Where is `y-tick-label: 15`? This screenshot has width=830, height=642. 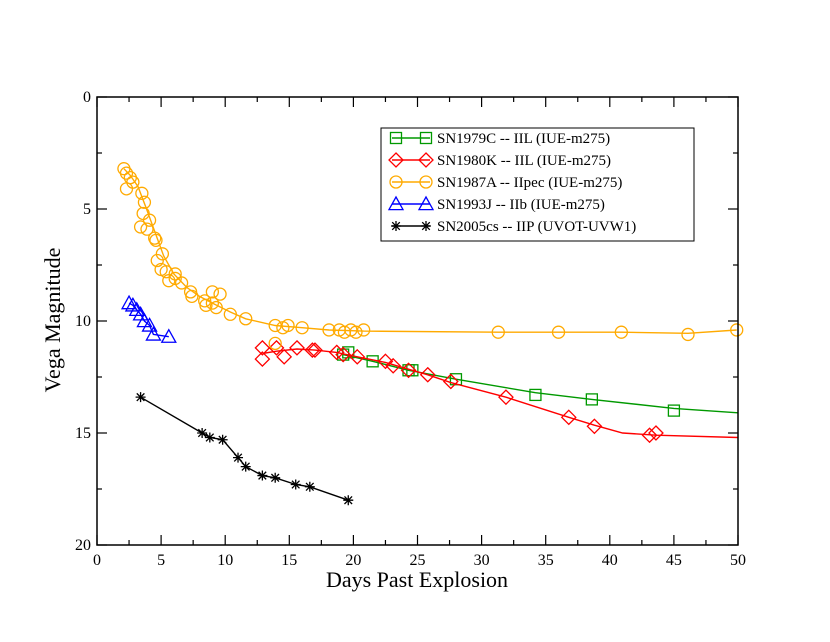
y-tick-label: 15 is located at coordinates (83, 433).